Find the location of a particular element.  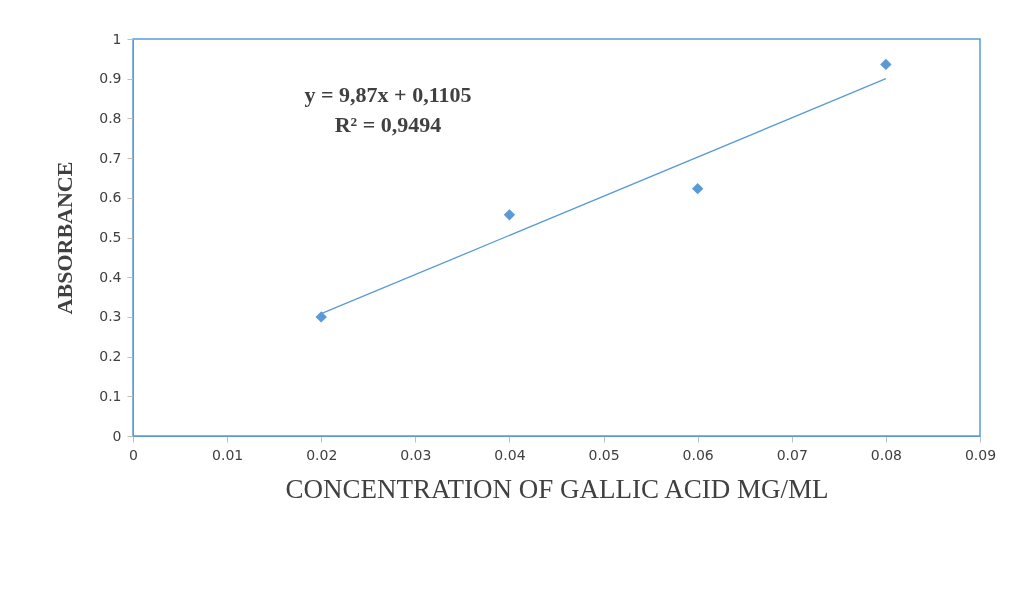

x-tick-label: 0.06 is located at coordinates (698, 454).